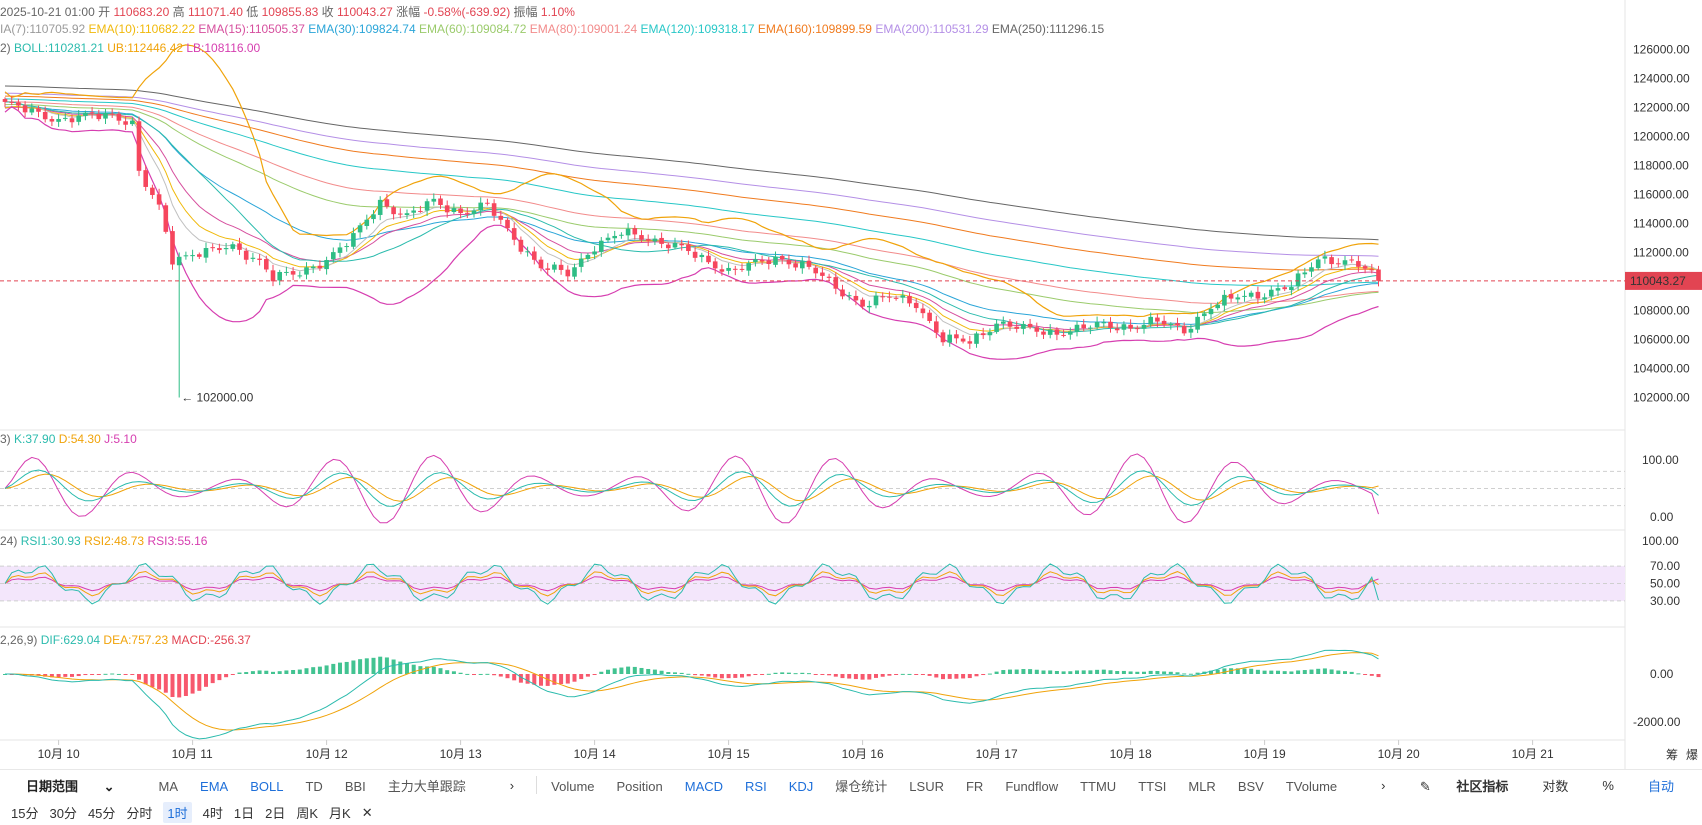 Image resolution: width=1702 pixels, height=825 pixels. What do you see at coordinates (469, 12) in the screenshot?
I see `ohlc-header-item: -0.58%(-639.92)` at bounding box center [469, 12].